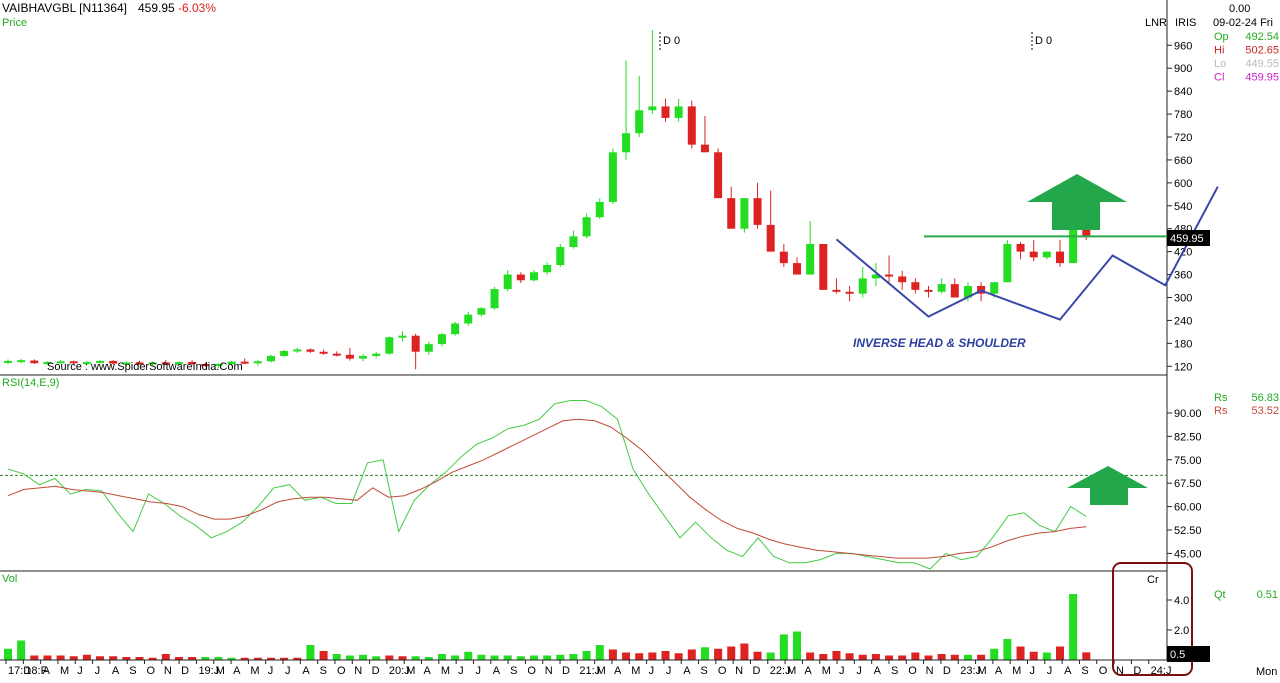  I want to click on rsi-legend: Rs 56.83 Rs 53.52, so click(1246, 404).